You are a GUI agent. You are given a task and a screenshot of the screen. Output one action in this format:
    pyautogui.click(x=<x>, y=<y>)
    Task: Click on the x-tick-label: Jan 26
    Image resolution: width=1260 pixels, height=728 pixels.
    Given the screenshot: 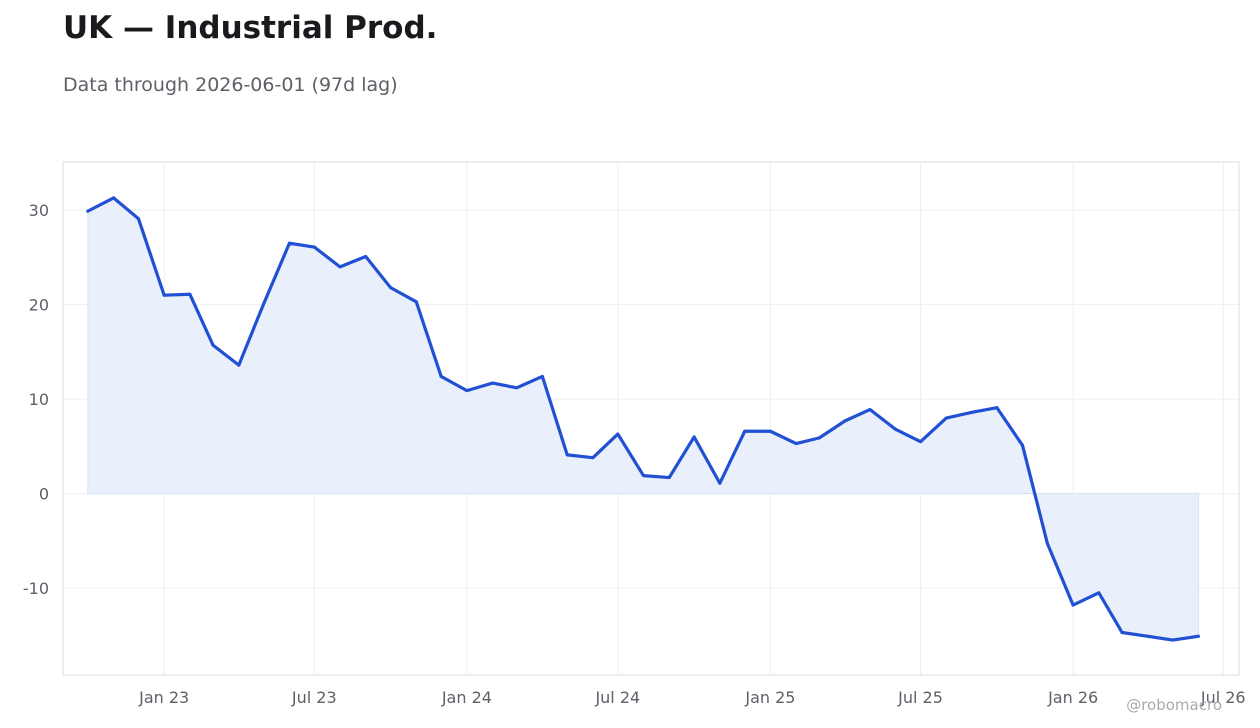 What is the action you would take?
    pyautogui.click(x=1072, y=697)
    